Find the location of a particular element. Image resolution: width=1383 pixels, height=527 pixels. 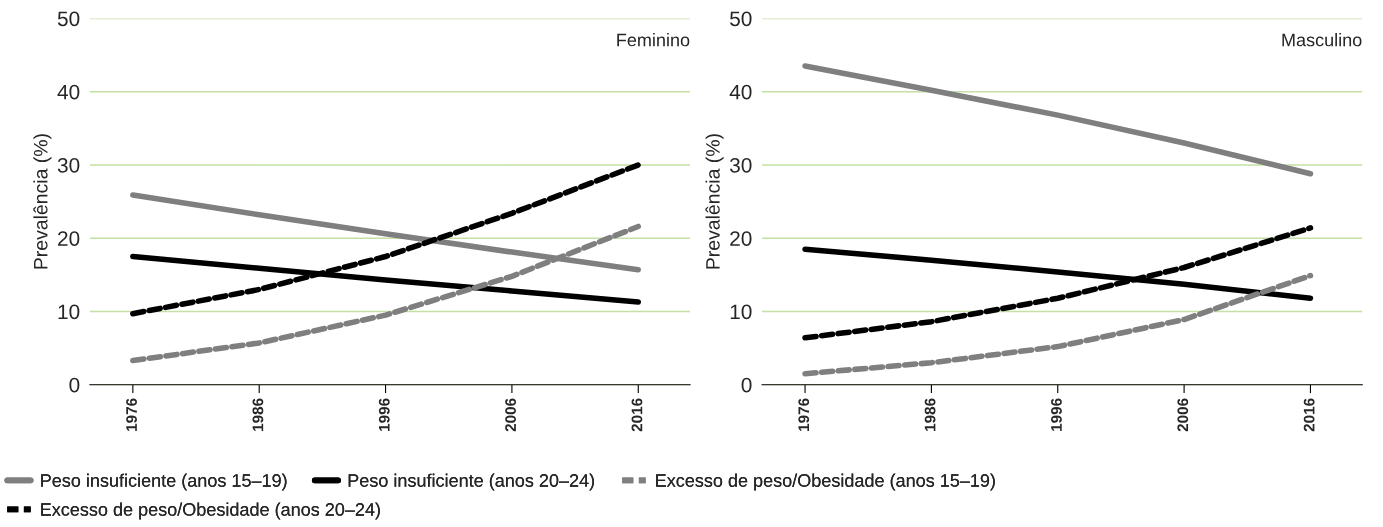

legend-label: Peso insuficiente (anos 20–24) is located at coordinates (471, 482).